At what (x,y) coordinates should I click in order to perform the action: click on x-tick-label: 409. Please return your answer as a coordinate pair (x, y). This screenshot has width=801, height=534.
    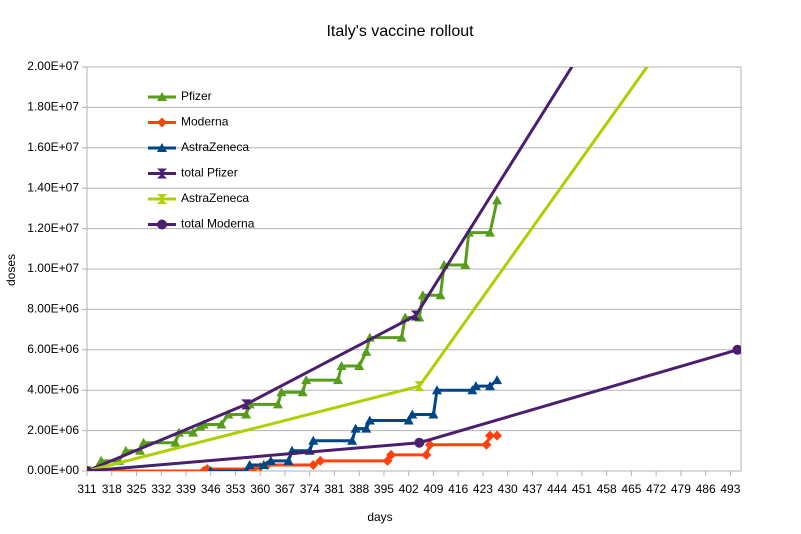
    Looking at the image, I should click on (433, 489).